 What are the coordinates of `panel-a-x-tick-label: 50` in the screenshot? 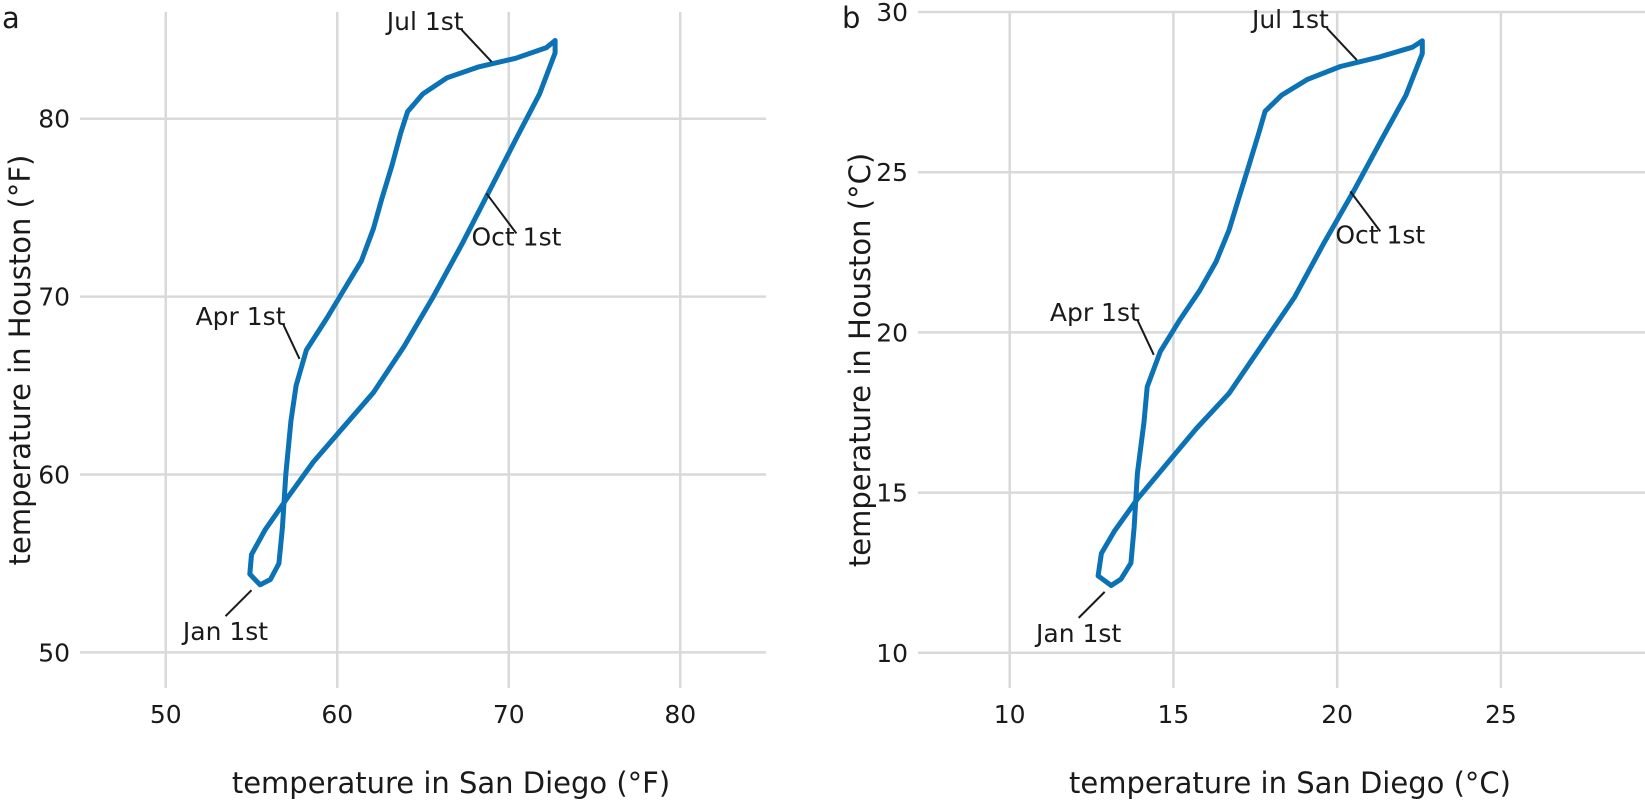 It's located at (166, 714).